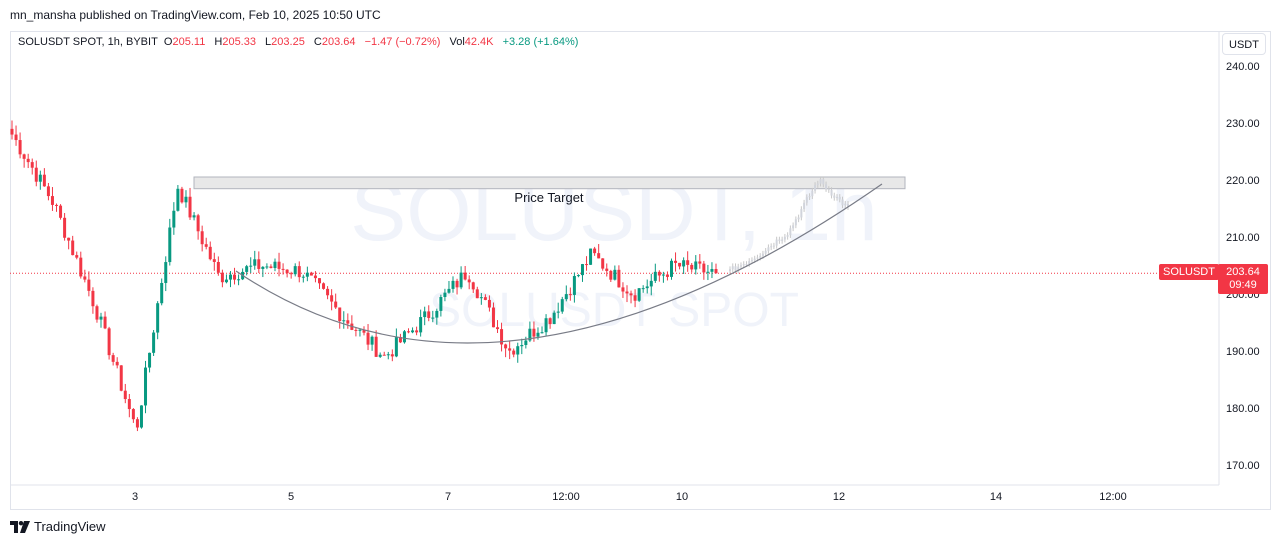  Describe the element at coordinates (268, 42) in the screenshot. I see `legend-low-label: L` at that location.